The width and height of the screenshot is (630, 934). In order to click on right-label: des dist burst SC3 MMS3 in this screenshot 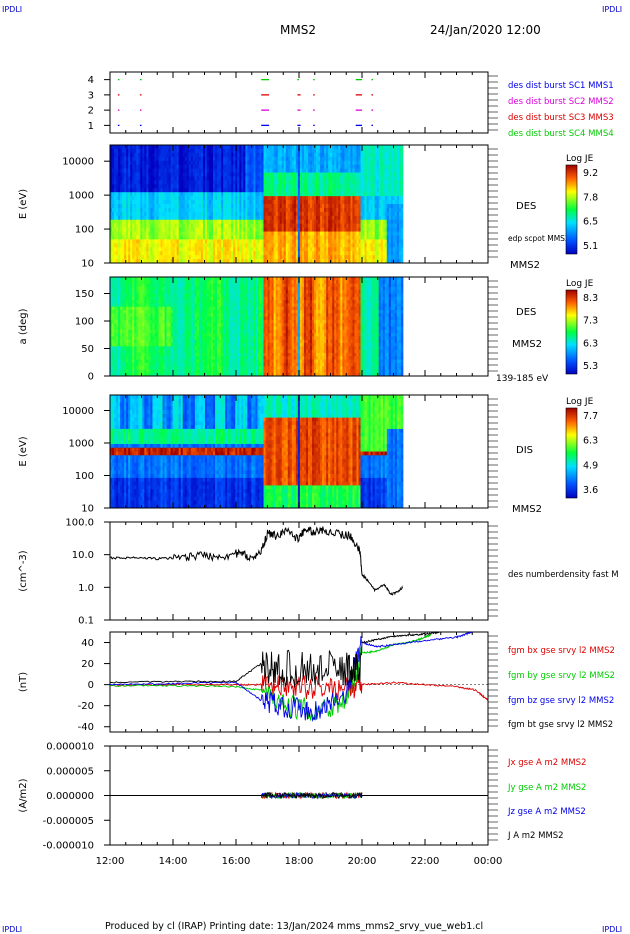, I will do `click(561, 118)`.